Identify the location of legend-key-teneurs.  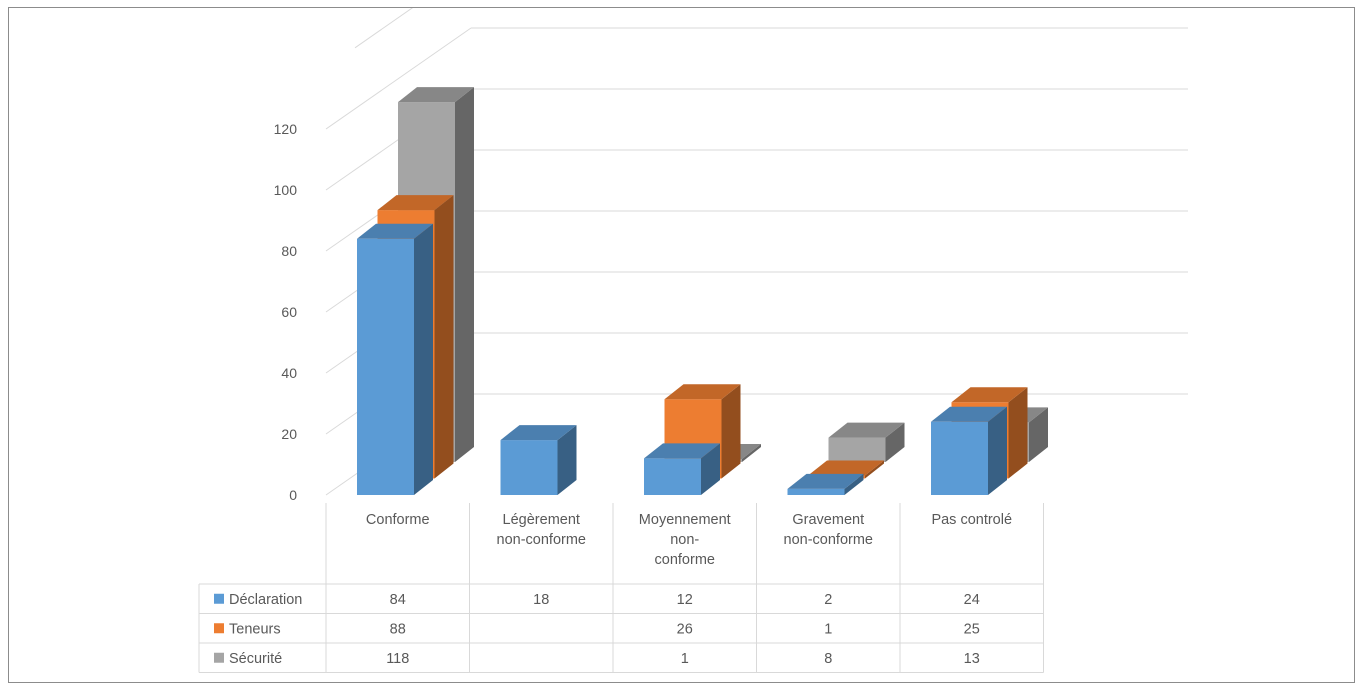
(219, 628).